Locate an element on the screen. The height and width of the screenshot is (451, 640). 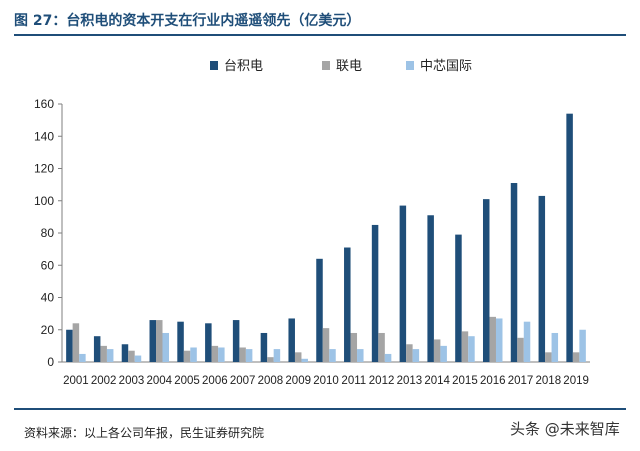
bar-umc-2002 is located at coordinates (103, 353).